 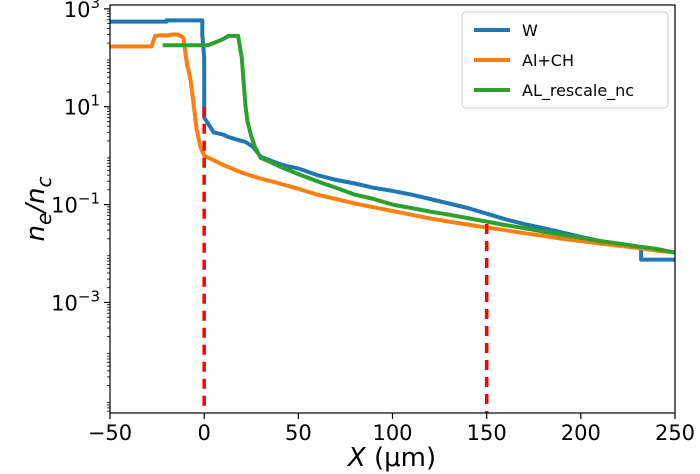 I want to click on y-tick-label-2: 10⁻¹, so click(x=75, y=204).